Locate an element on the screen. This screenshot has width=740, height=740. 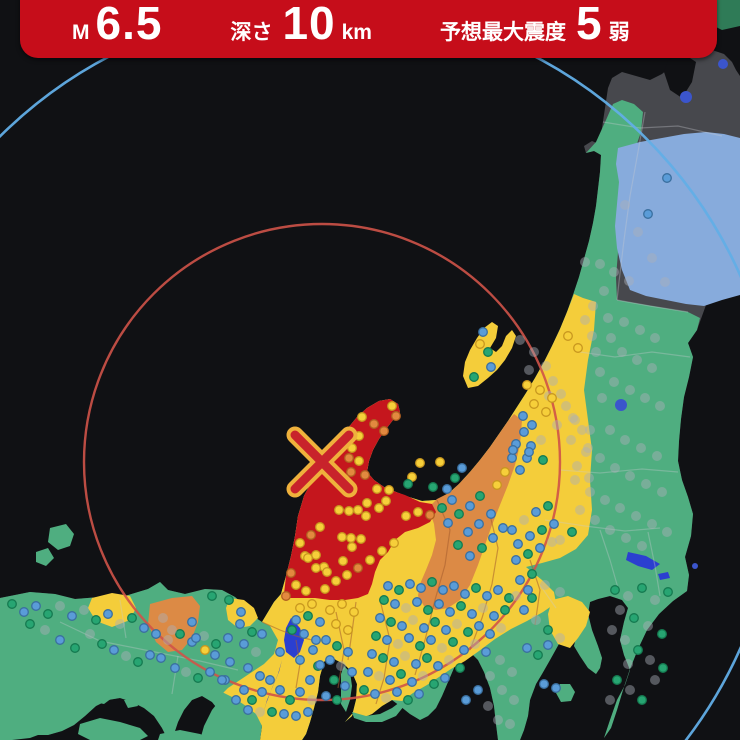
epicenter-marker is located at coordinates (322, 462).